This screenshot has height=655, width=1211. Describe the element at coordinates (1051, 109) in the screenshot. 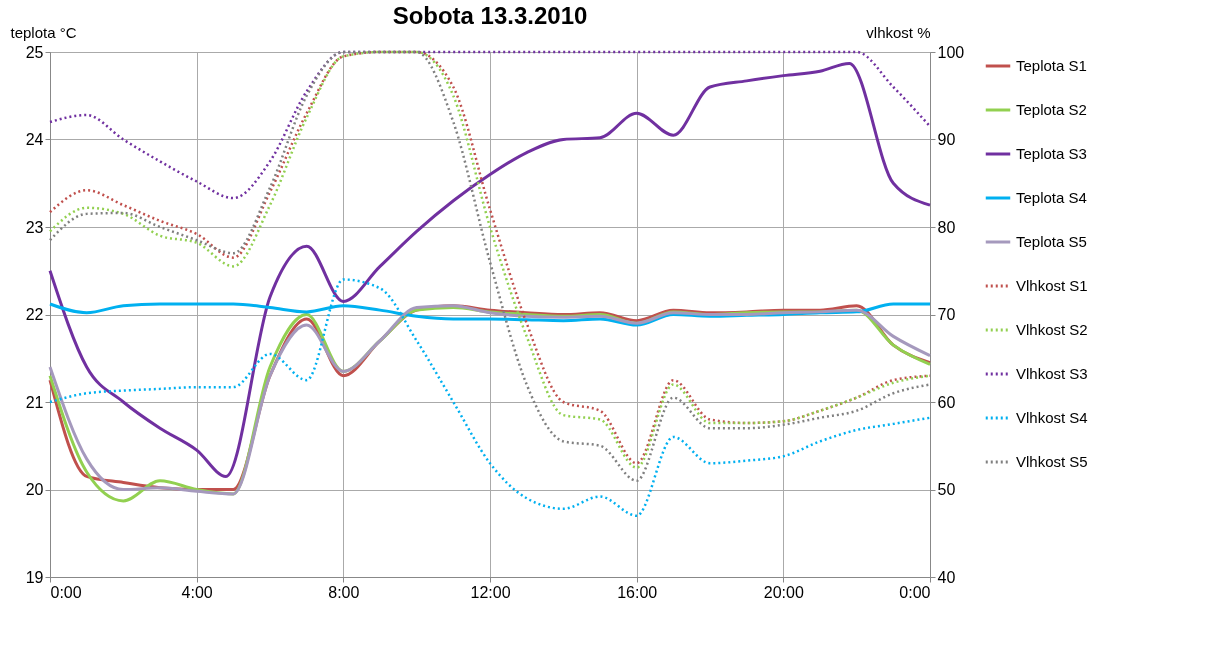

I see `legend-label: Teplota S2` at that location.